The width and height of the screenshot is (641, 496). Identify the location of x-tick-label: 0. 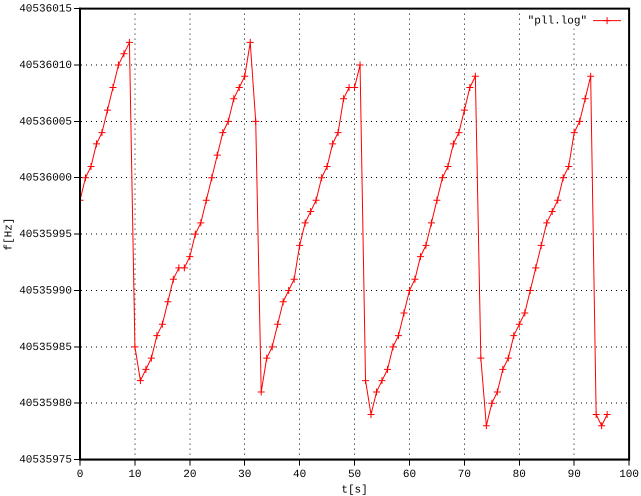
(80, 475).